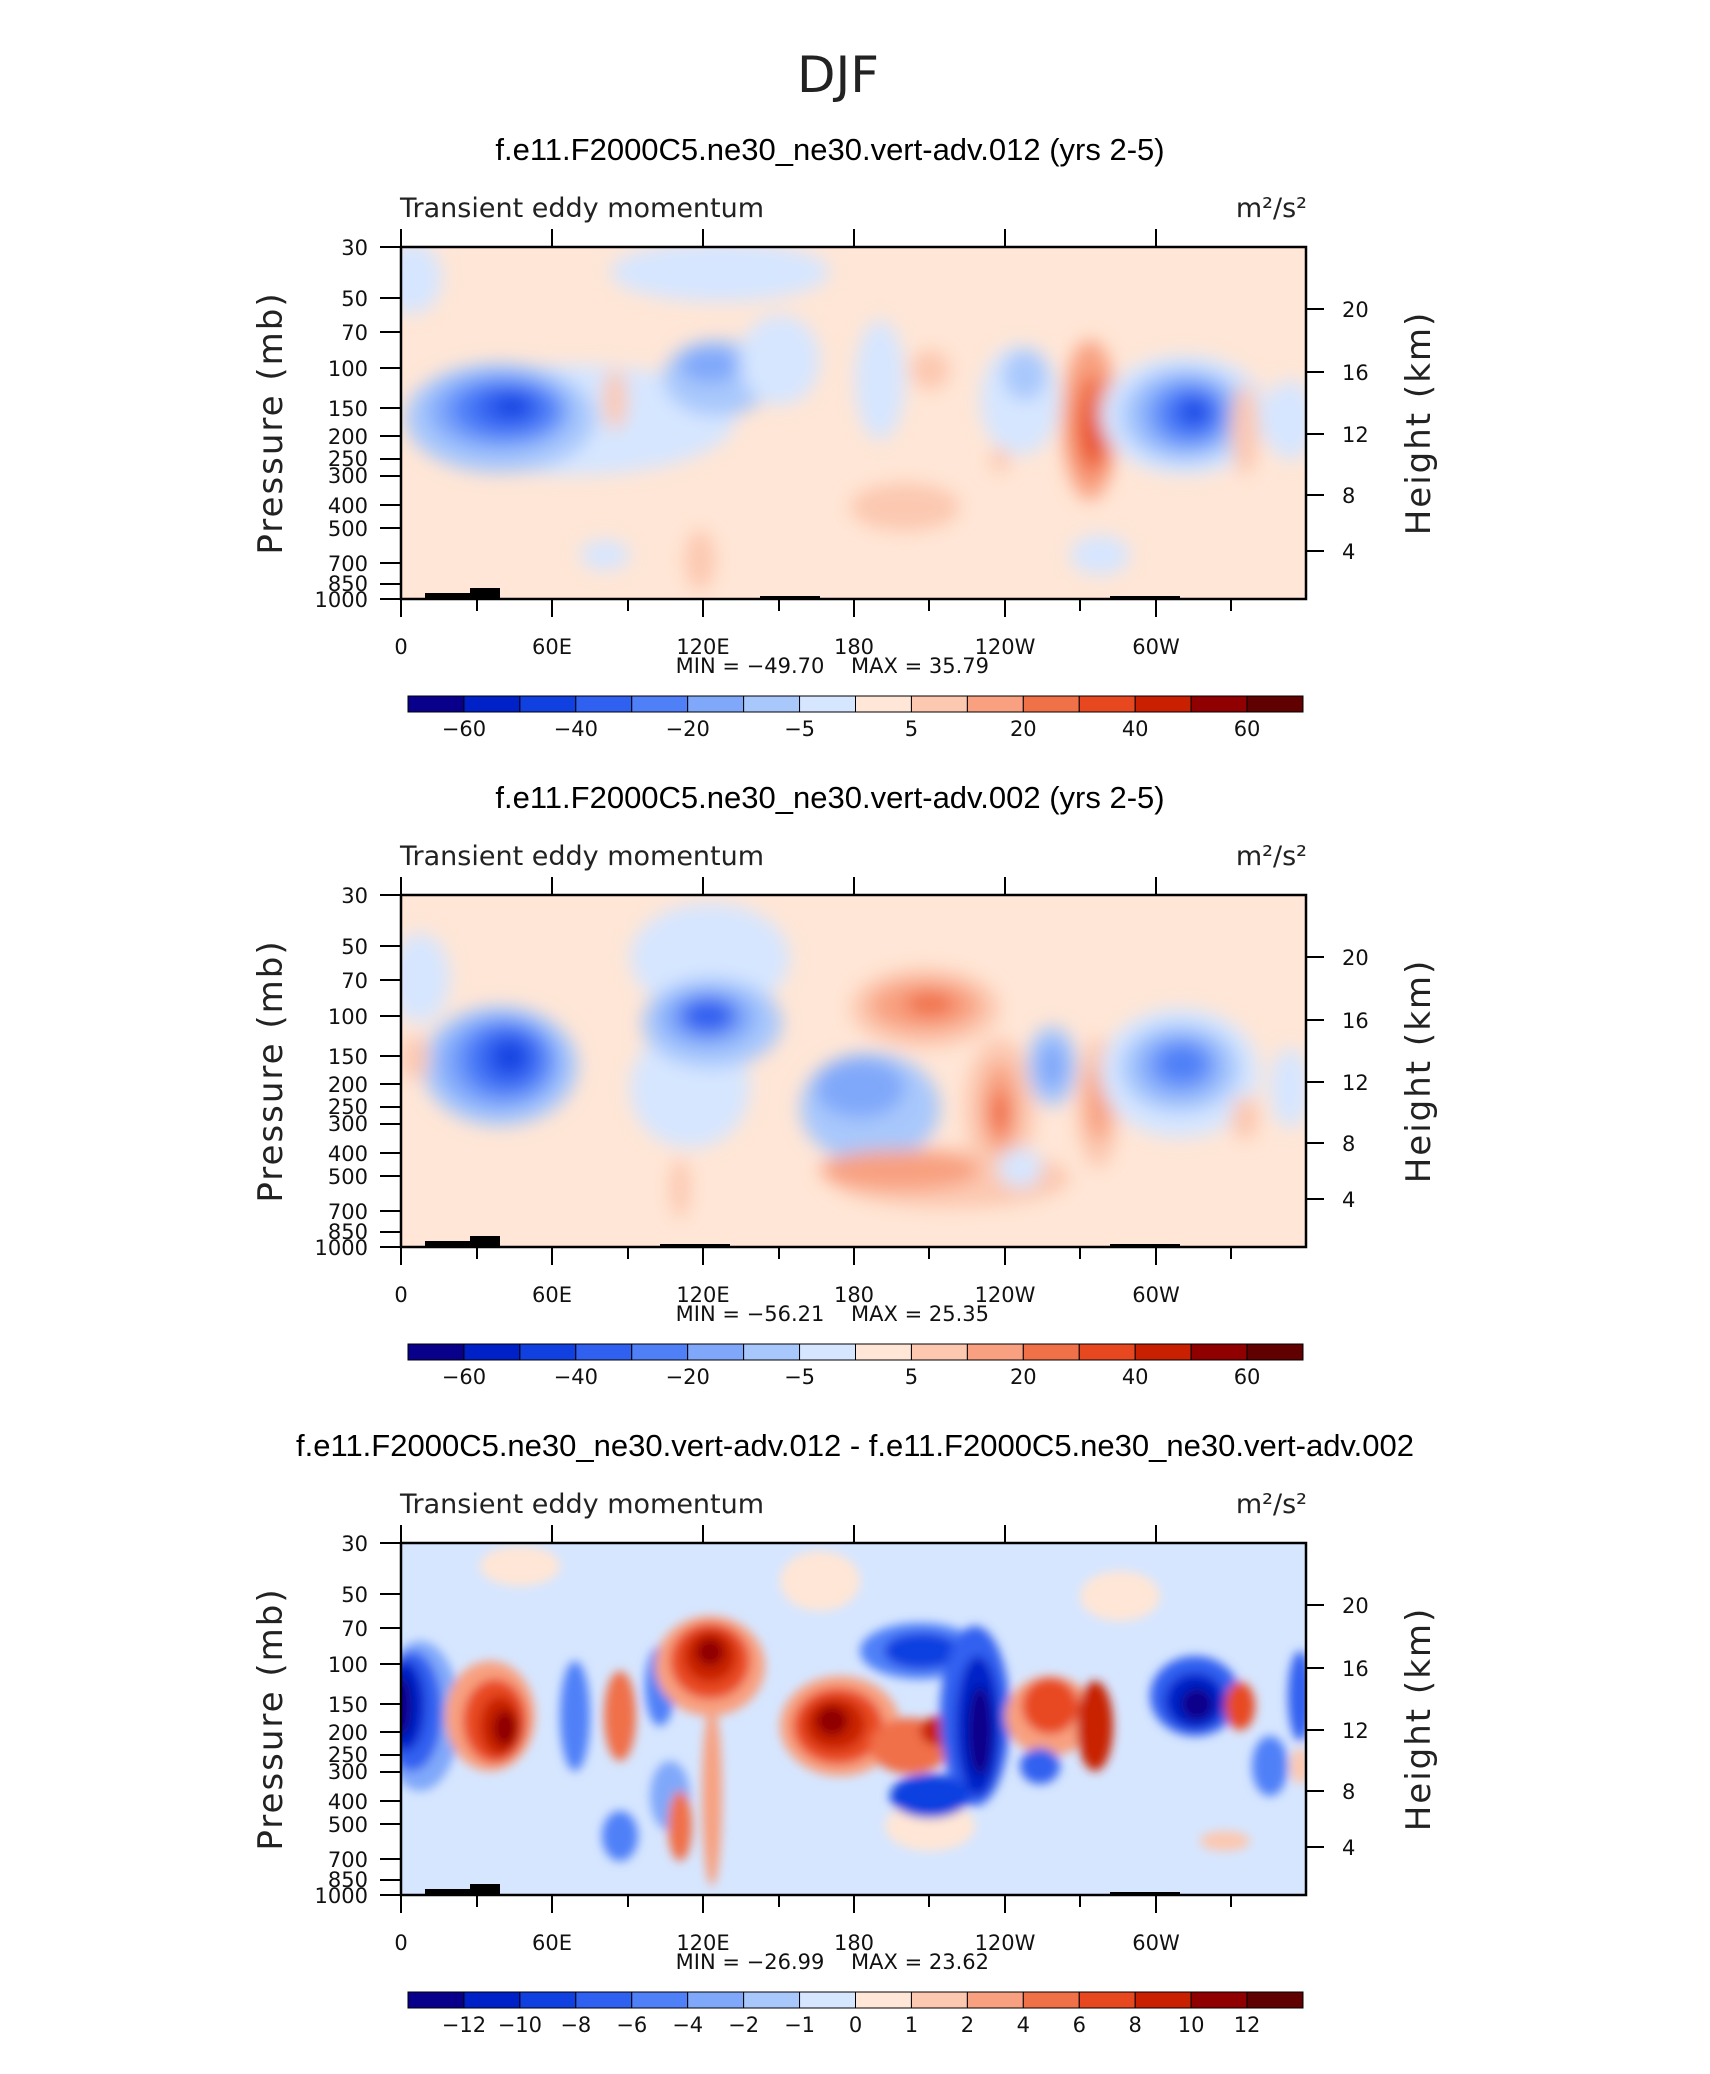  What do you see at coordinates (702, 1295) in the screenshot?
I see `x-tick-label: 120E` at bounding box center [702, 1295].